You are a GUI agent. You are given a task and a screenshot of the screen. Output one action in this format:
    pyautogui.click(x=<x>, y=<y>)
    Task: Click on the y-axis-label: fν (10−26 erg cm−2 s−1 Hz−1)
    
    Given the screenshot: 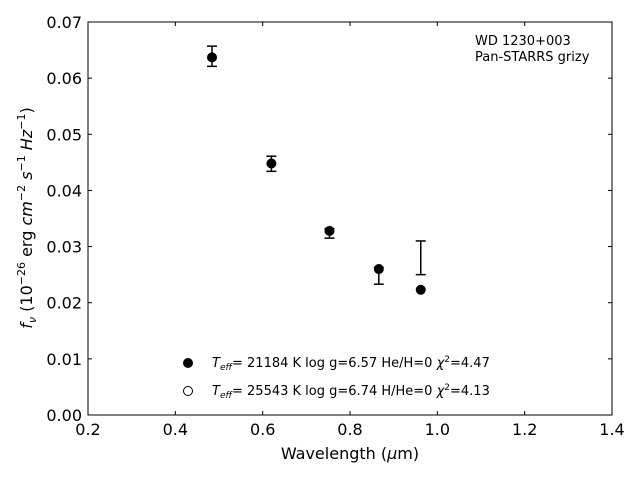 What is the action you would take?
    pyautogui.click(x=27, y=217)
    